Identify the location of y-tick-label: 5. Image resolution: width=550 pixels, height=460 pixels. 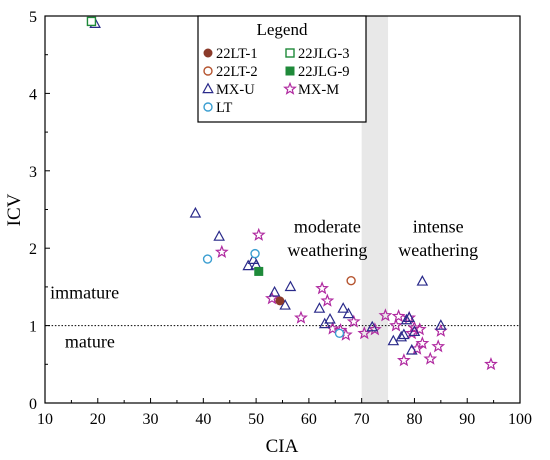
(33, 17).